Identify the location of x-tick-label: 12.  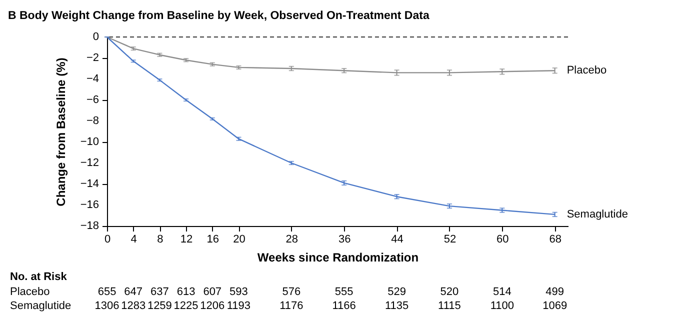
(186, 240).